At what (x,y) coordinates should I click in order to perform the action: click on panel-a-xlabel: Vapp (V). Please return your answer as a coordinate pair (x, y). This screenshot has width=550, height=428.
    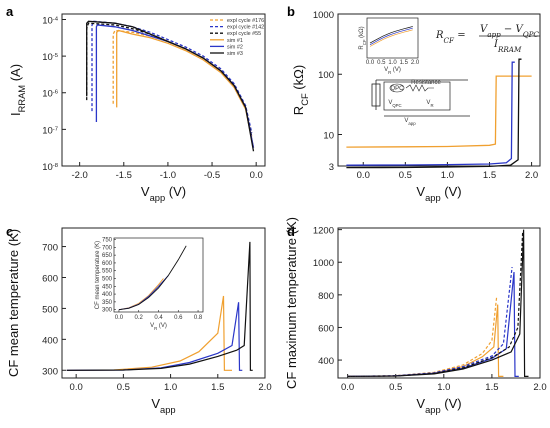
    Looking at the image, I should click on (163, 193).